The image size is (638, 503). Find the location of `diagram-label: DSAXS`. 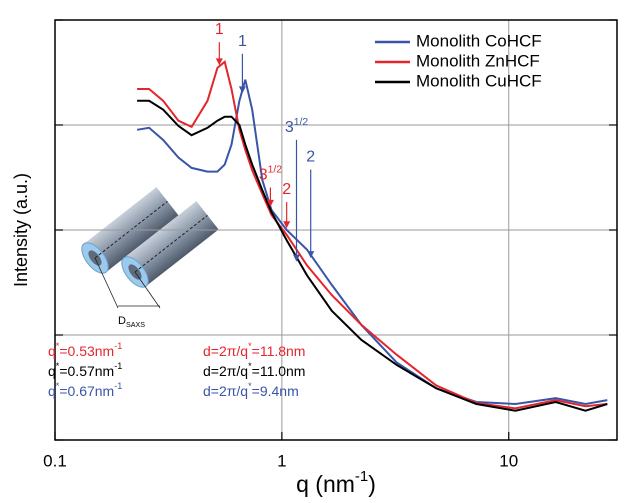

diagram-label: DSAXS is located at coordinates (131, 322).